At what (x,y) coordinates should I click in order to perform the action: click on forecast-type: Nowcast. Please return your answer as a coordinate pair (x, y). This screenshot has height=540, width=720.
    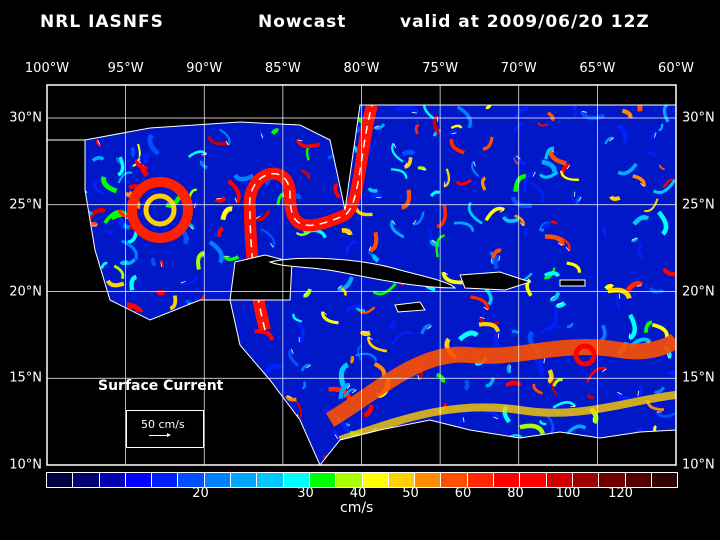
    Looking at the image, I should click on (302, 22).